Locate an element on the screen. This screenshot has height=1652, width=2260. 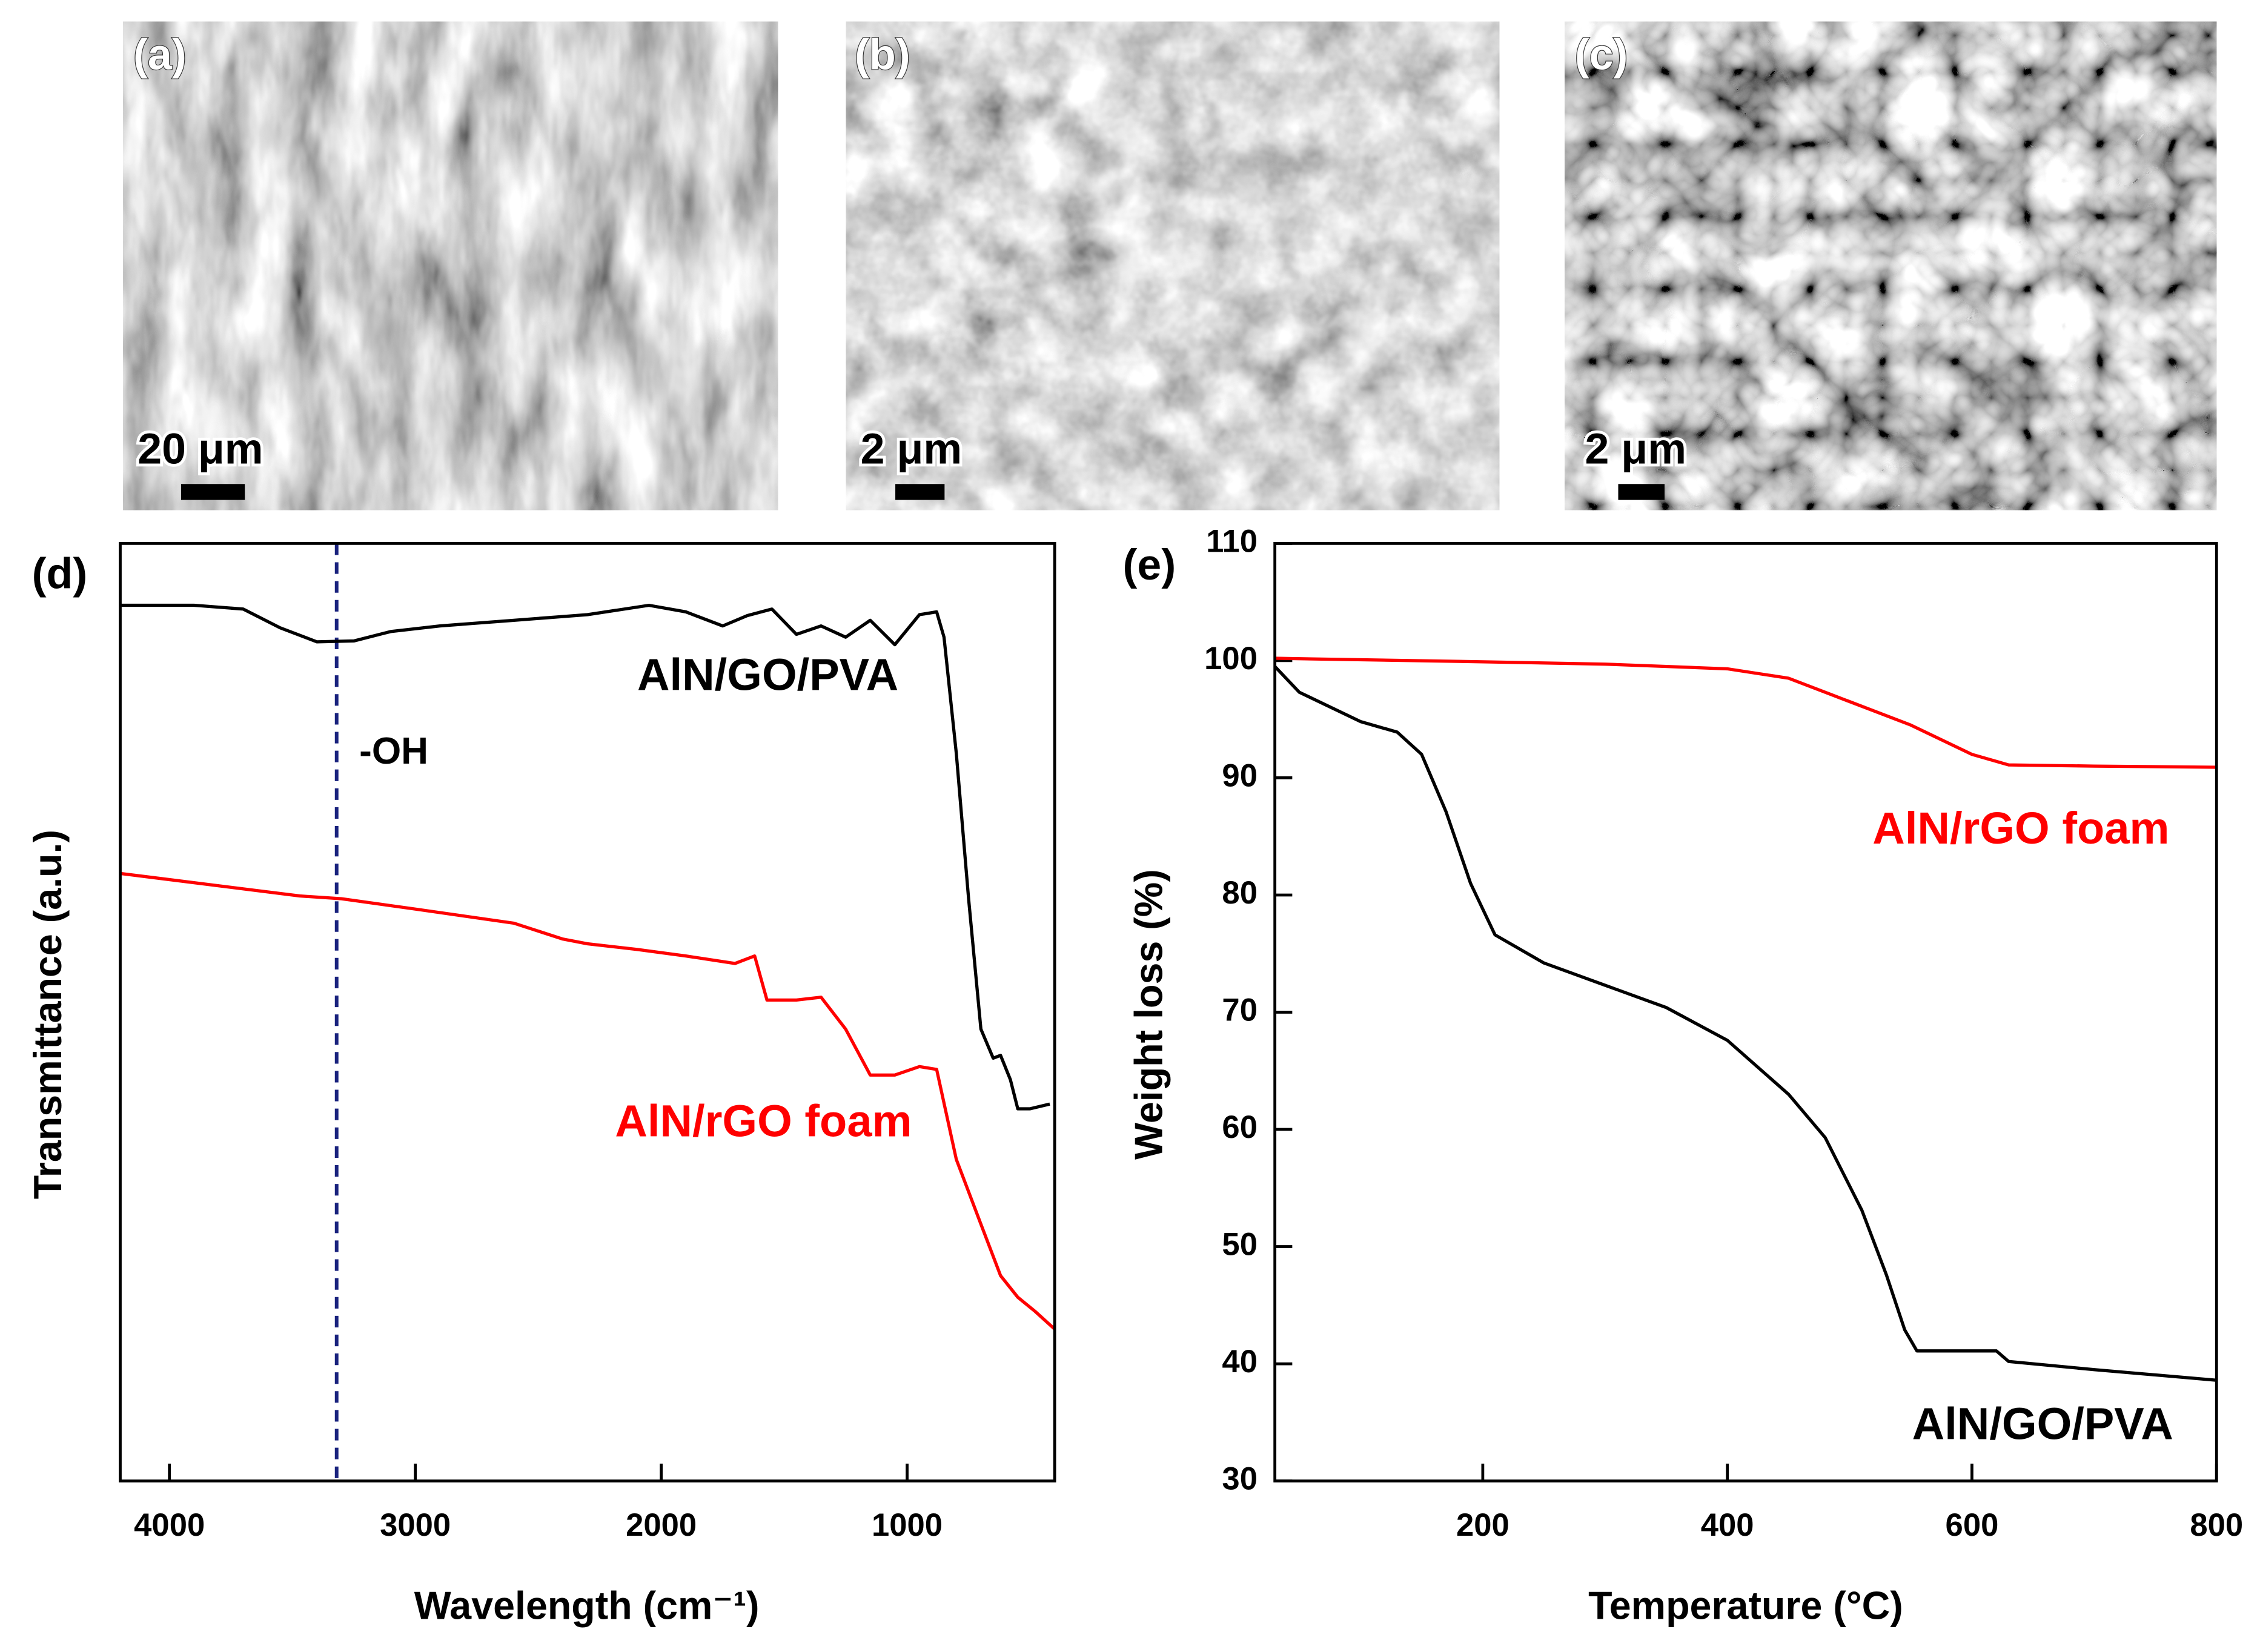
sem-image: (a) 20 μm is located at coordinates (450, 265).